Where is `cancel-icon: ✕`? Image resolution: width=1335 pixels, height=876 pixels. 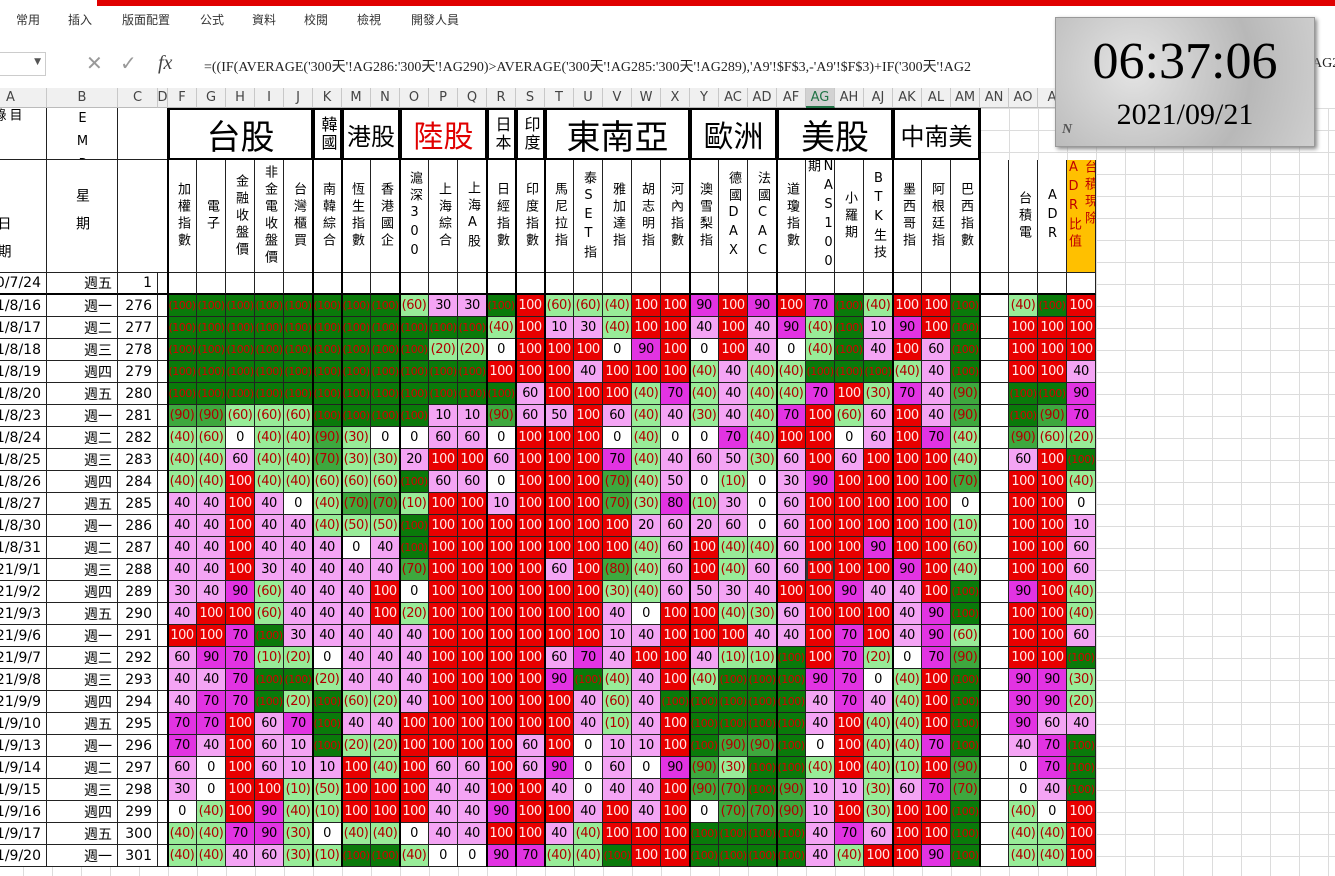 cancel-icon: ✕ is located at coordinates (94, 63).